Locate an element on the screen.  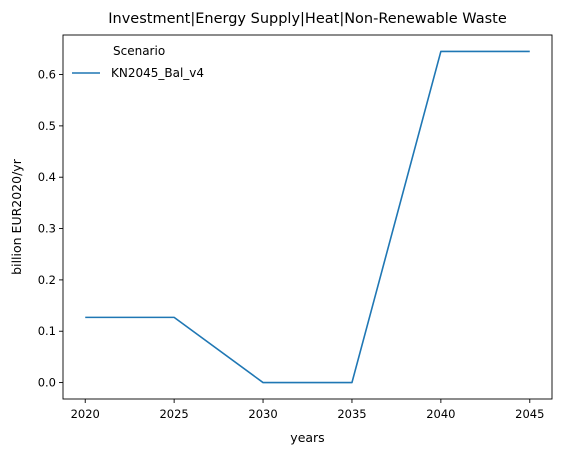
x-axis-ticks: 2020 2025 2030 2035 2040 2045 is located at coordinates (307, 410).